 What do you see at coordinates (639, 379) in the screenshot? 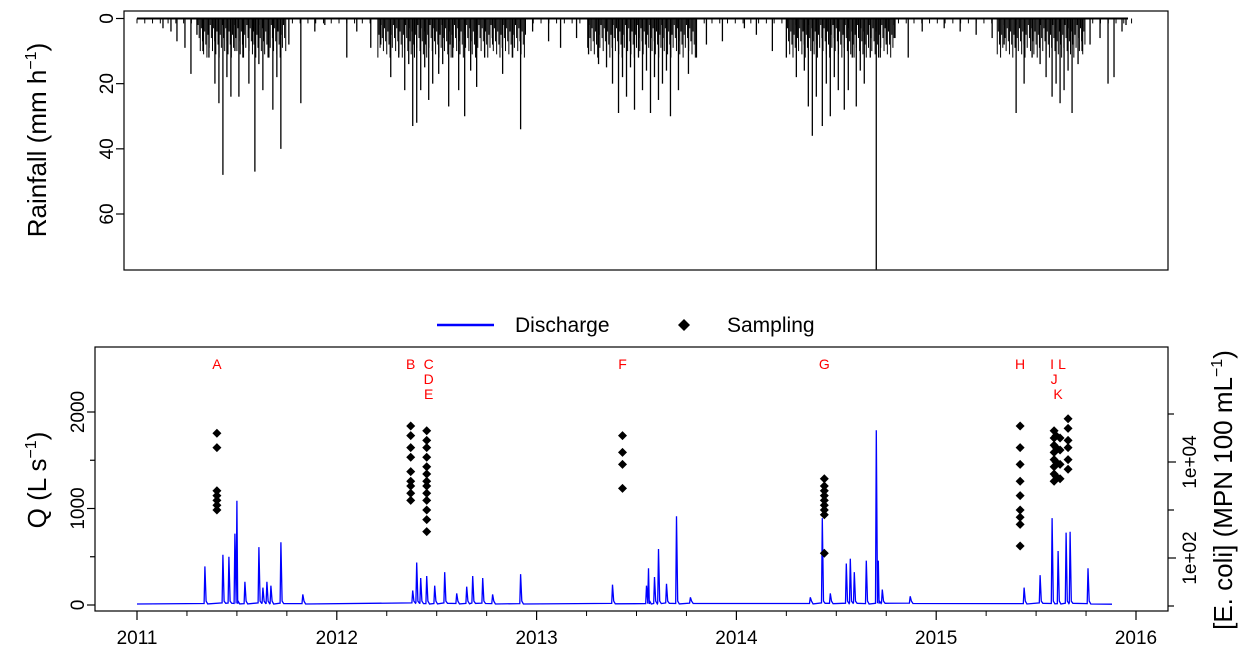
I see `event-labels: A B CDE F G H I LJK` at bounding box center [639, 379].